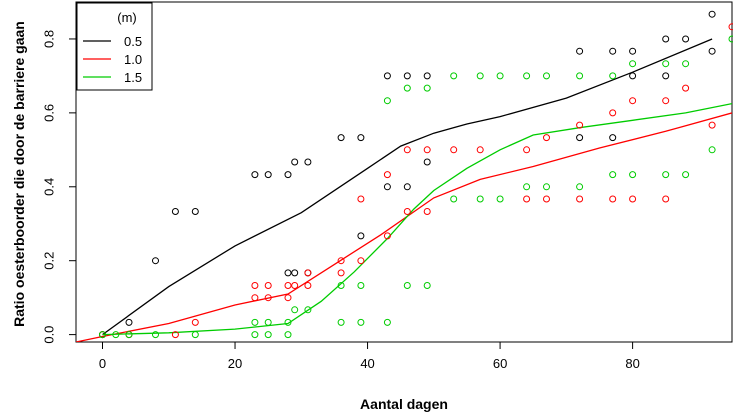  Describe the element at coordinates (404, 404) in the screenshot. I see `x-axis-label: Aantal dagen` at that location.